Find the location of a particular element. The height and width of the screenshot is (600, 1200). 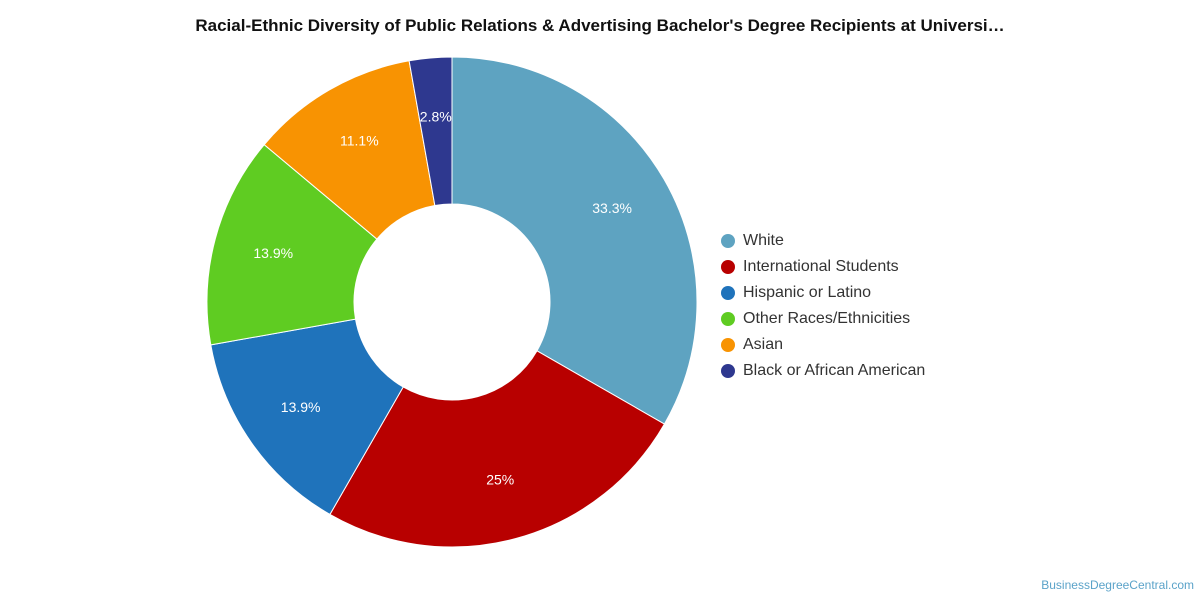

data-label-asian: 11.1% is located at coordinates (359, 141).